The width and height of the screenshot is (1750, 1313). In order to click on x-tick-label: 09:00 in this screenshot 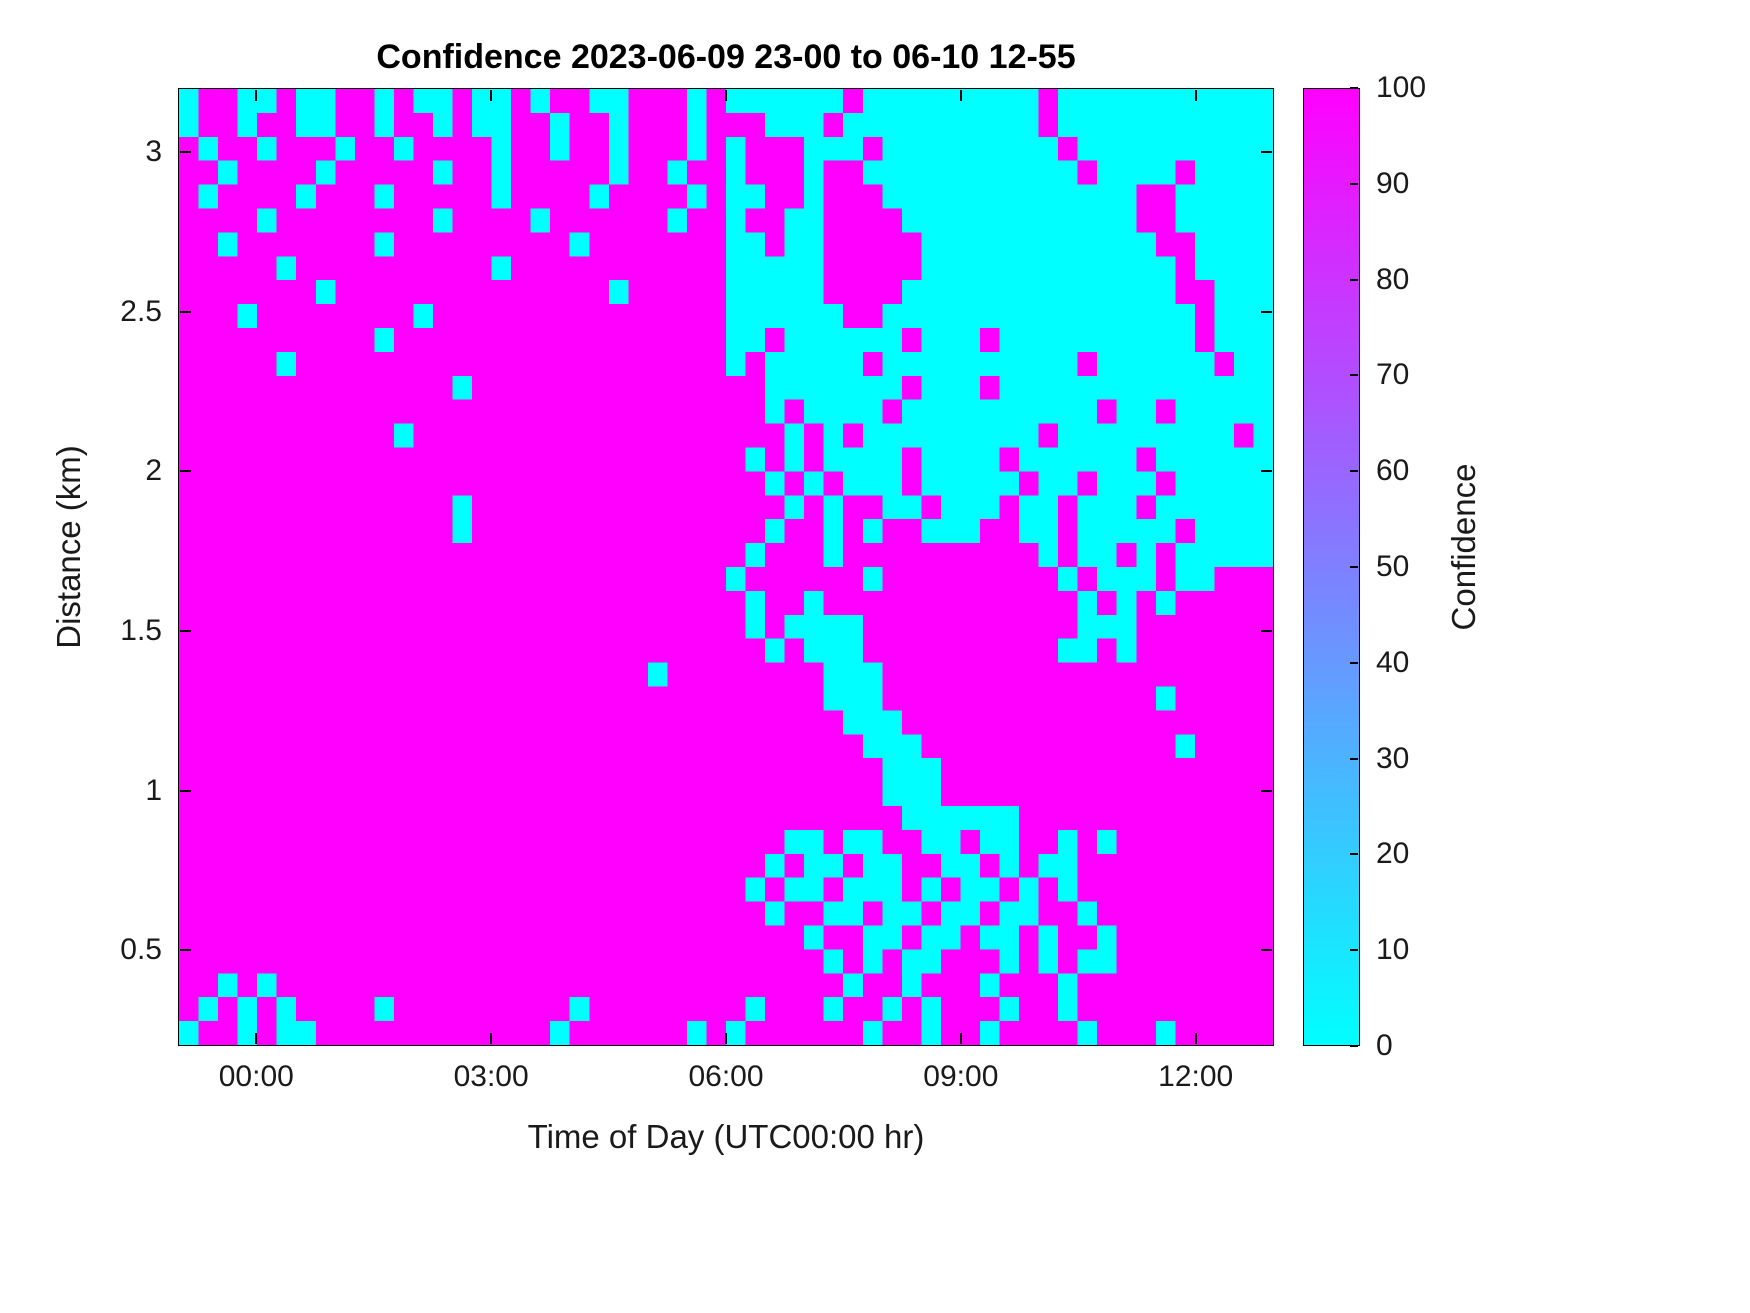, I will do `click(961, 1076)`.